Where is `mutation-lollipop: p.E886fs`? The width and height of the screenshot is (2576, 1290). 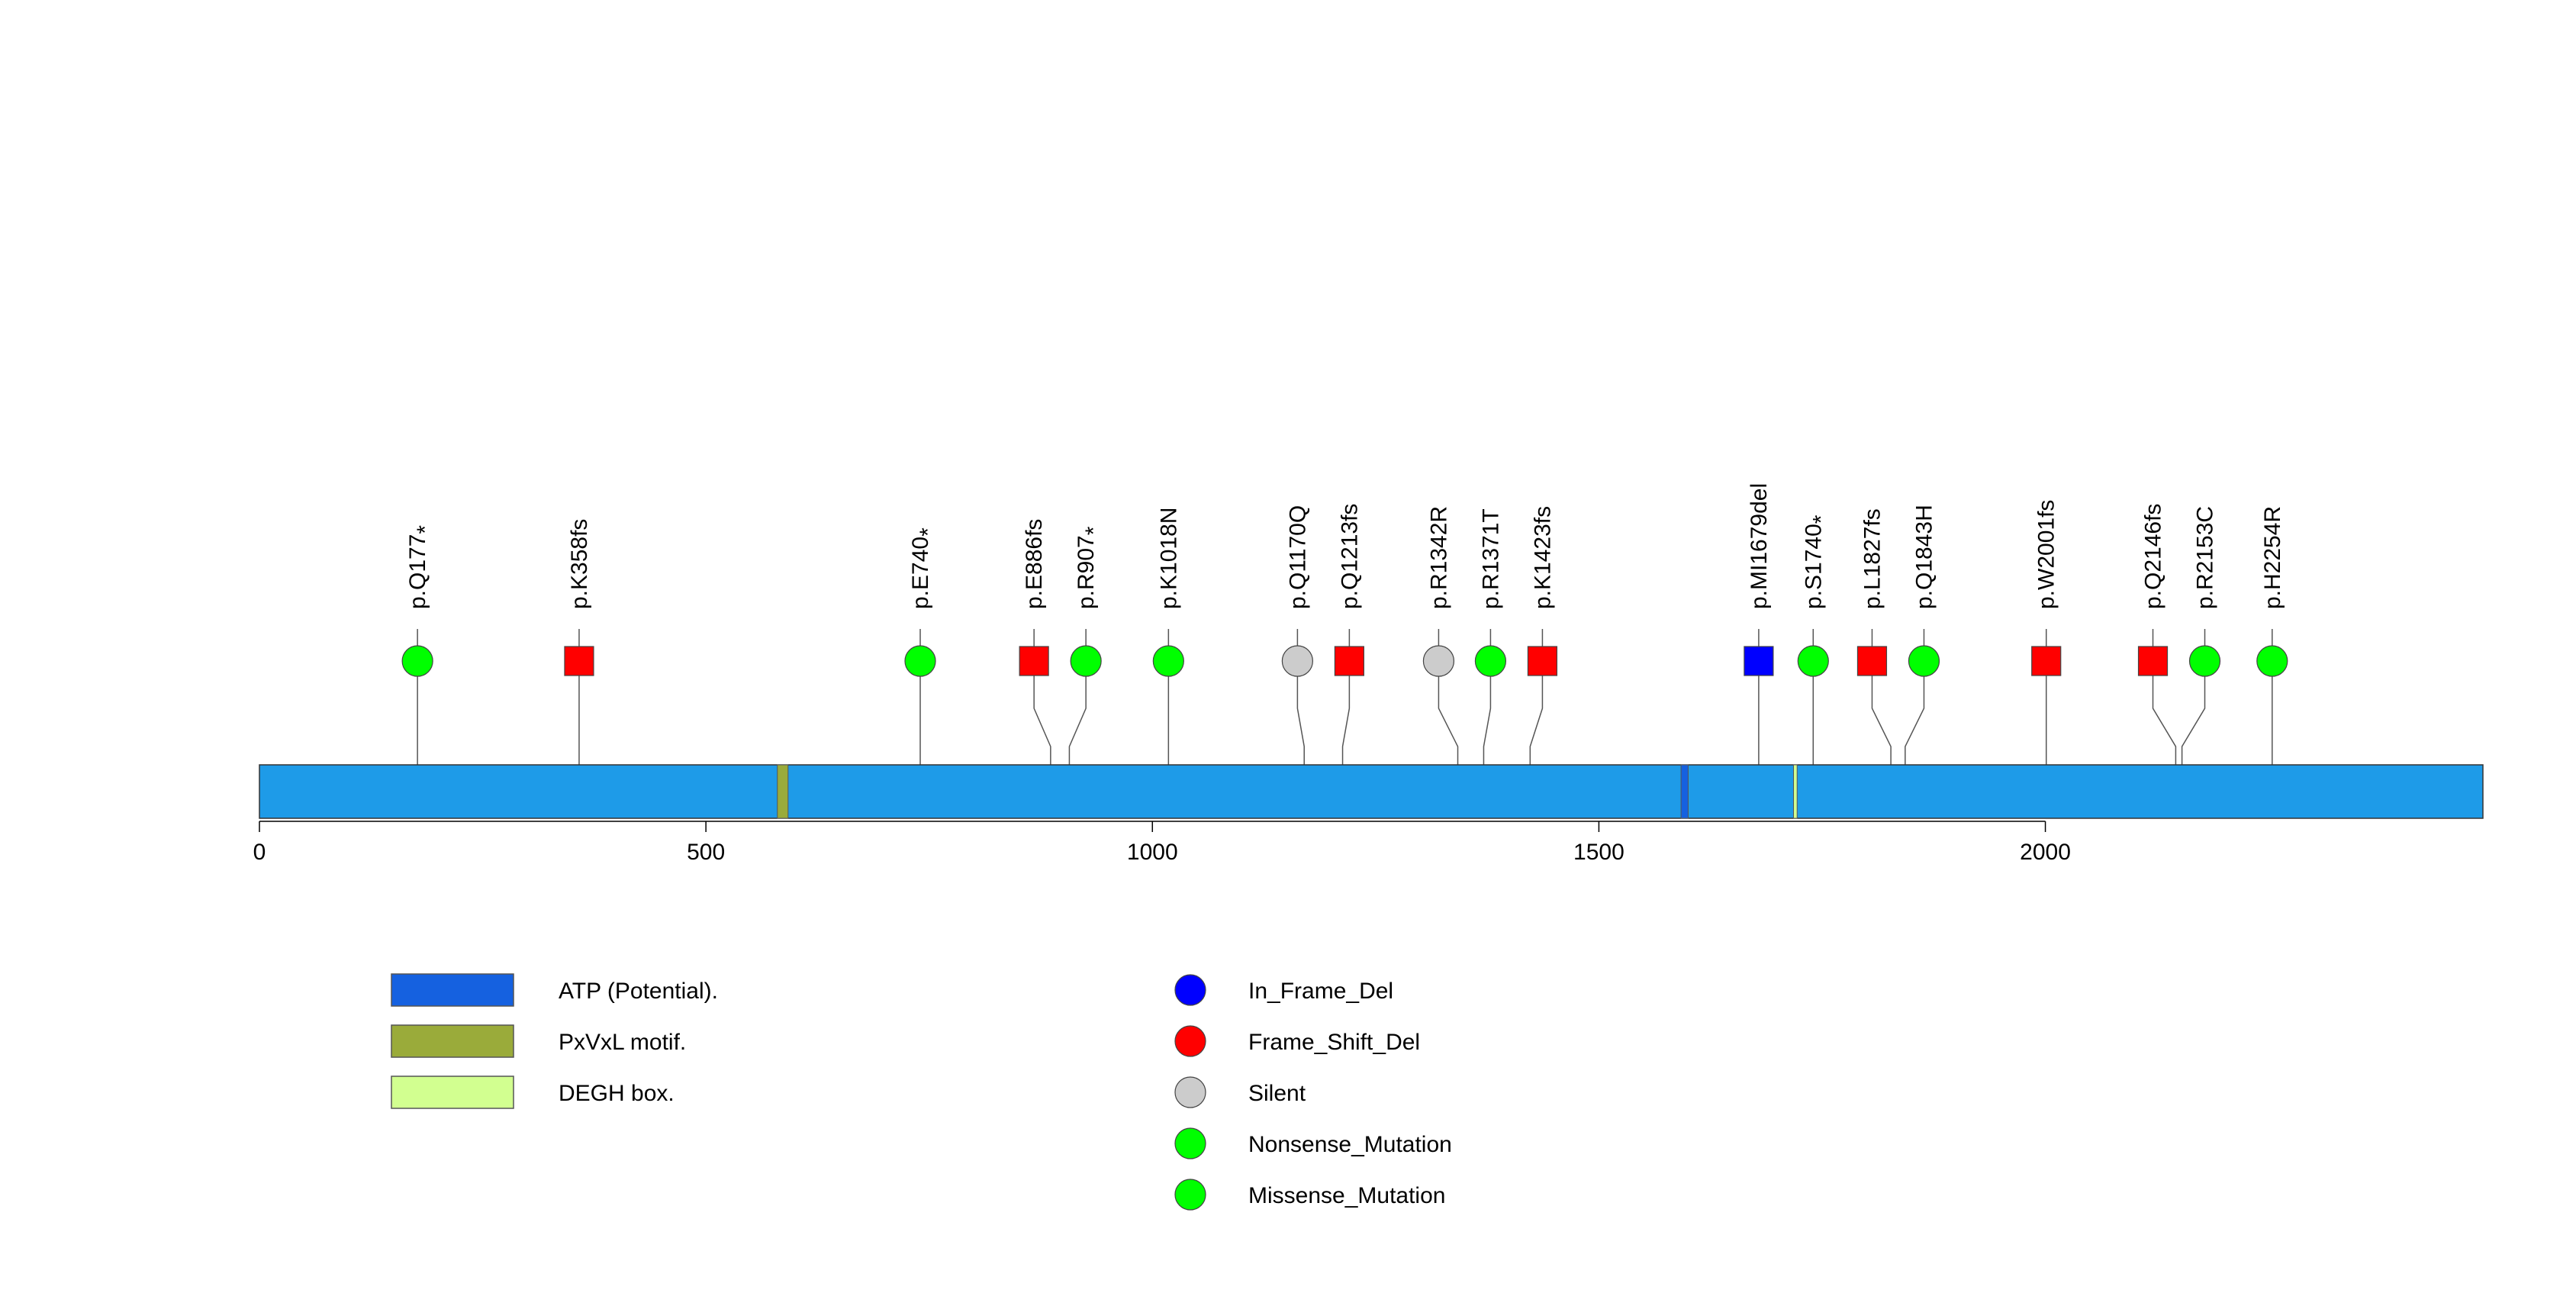 mutation-lollipop: p.E886fs is located at coordinates (1035, 668).